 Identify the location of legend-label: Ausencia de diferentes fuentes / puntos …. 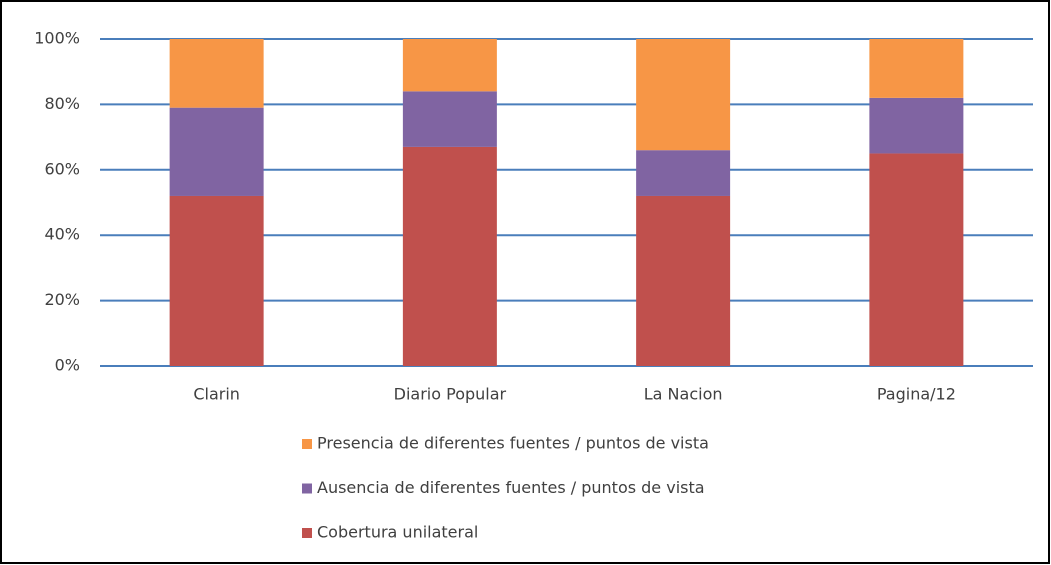
(511, 487).